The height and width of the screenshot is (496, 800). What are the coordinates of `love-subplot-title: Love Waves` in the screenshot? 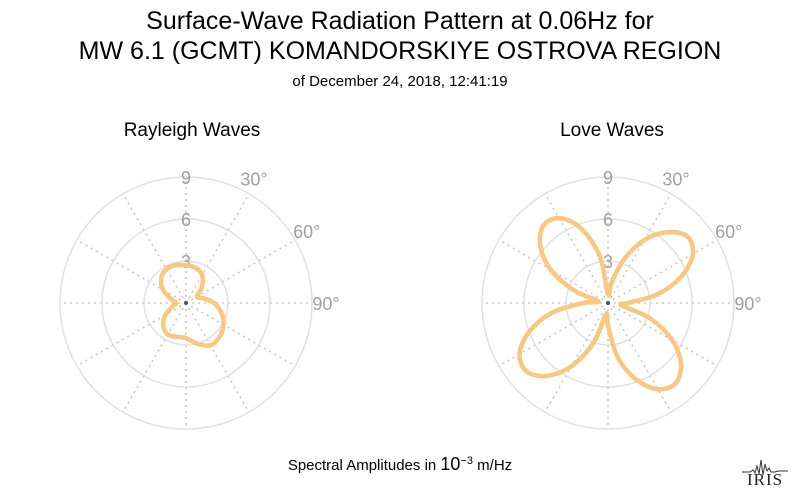 It's located at (612, 130).